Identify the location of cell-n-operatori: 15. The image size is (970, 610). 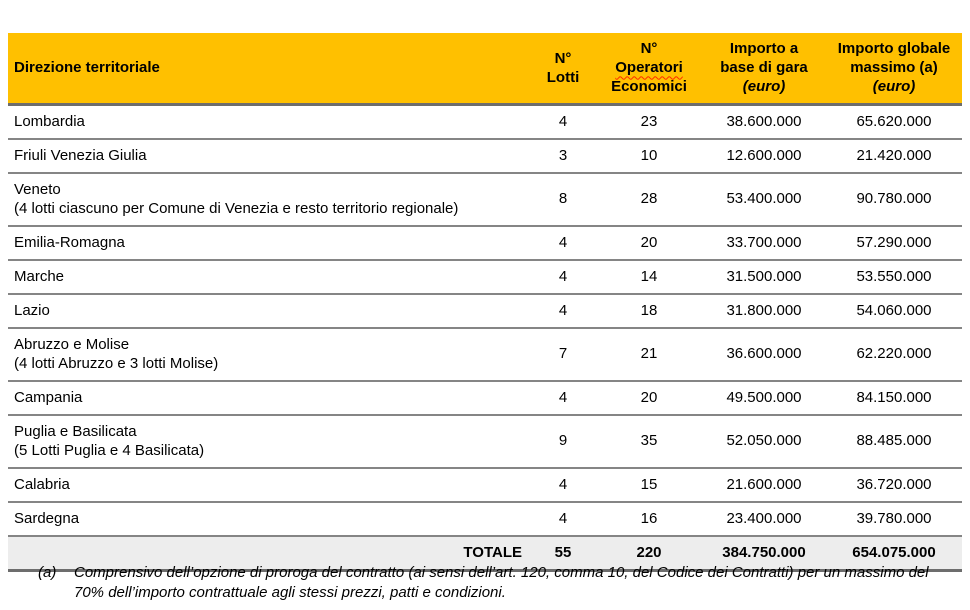
(649, 484).